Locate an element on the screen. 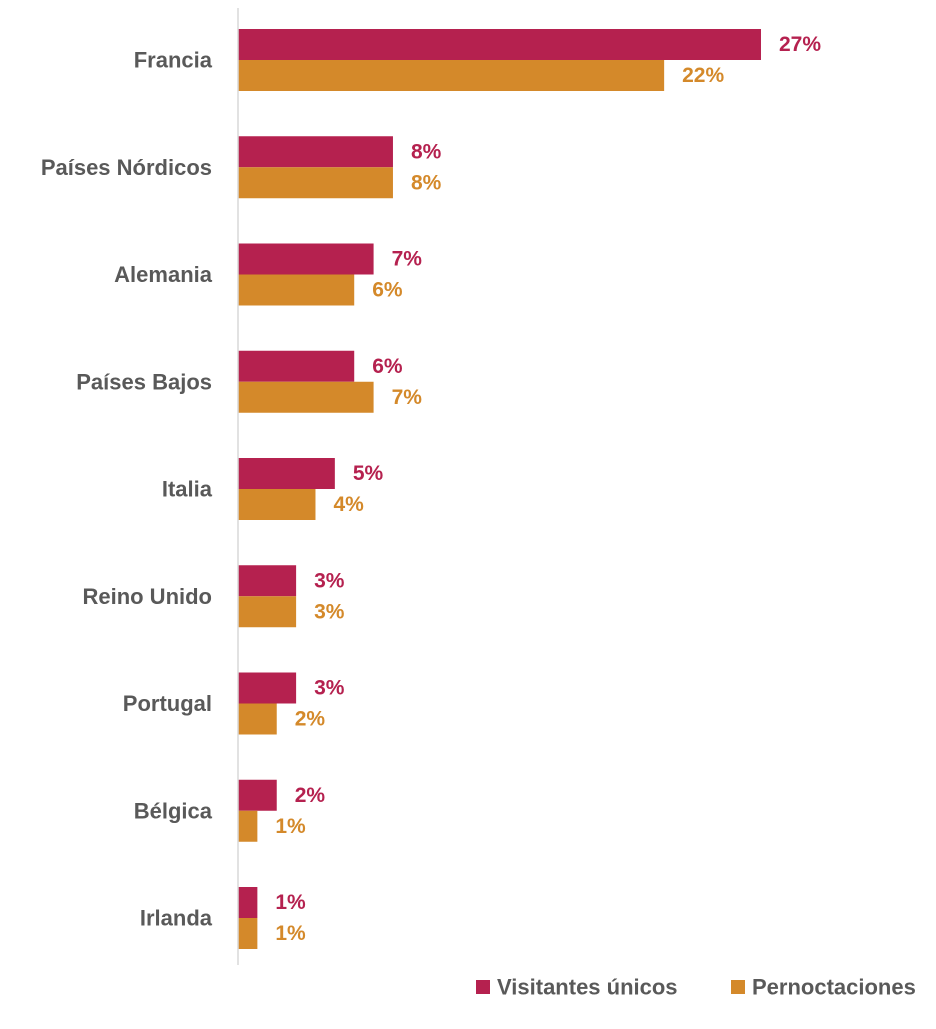  value-label-pernoctaciones: 7% is located at coordinates (407, 397).